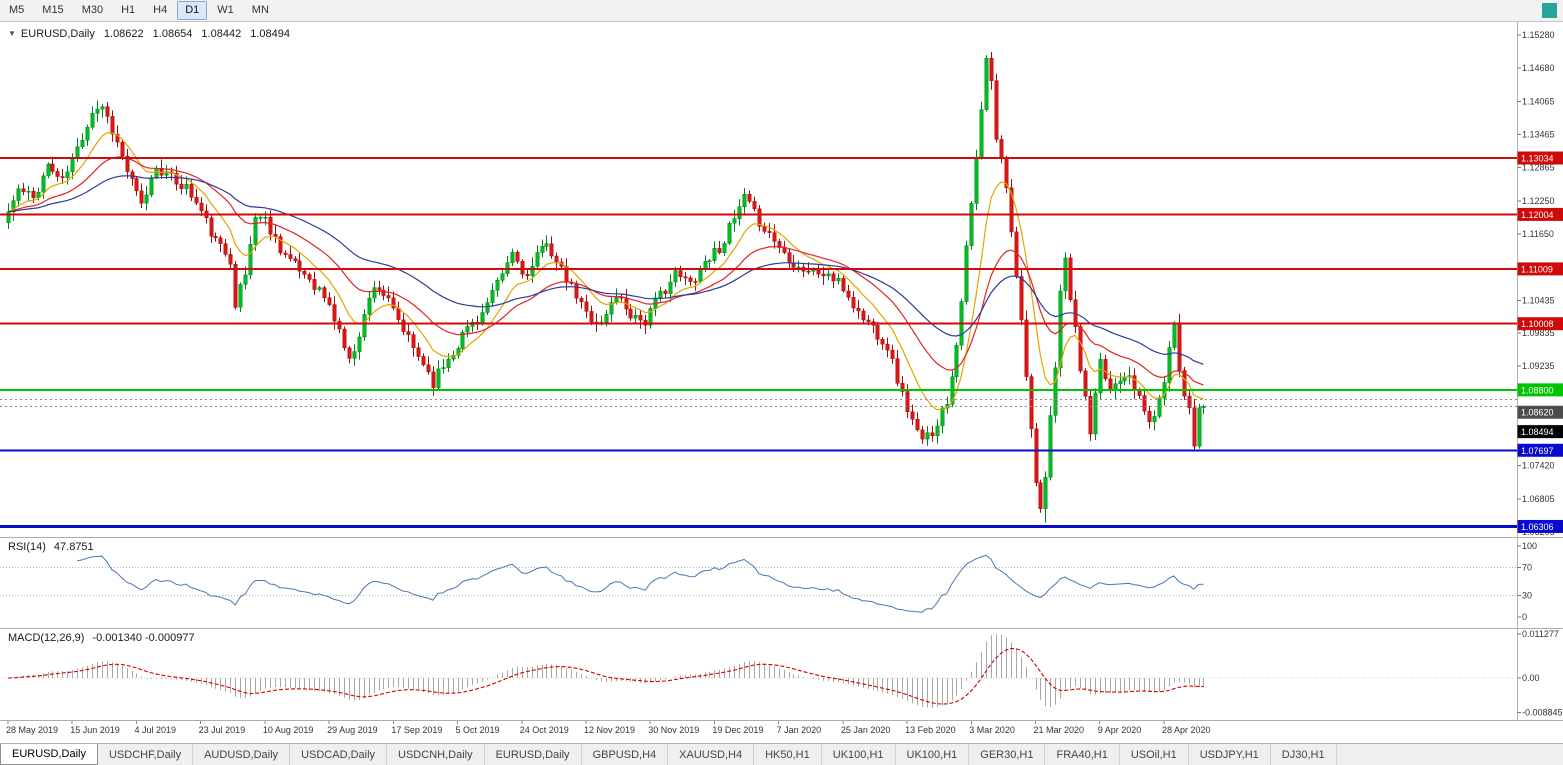  Describe the element at coordinates (1527, 567) in the screenshot. I see `svg-text: 70` at that location.